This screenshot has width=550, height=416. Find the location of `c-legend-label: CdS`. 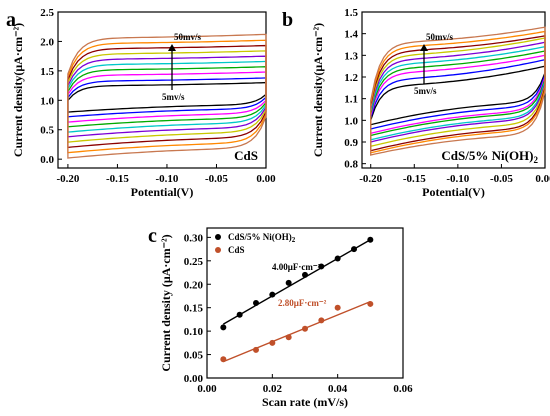

c-legend-label: CdS is located at coordinates (236, 250).